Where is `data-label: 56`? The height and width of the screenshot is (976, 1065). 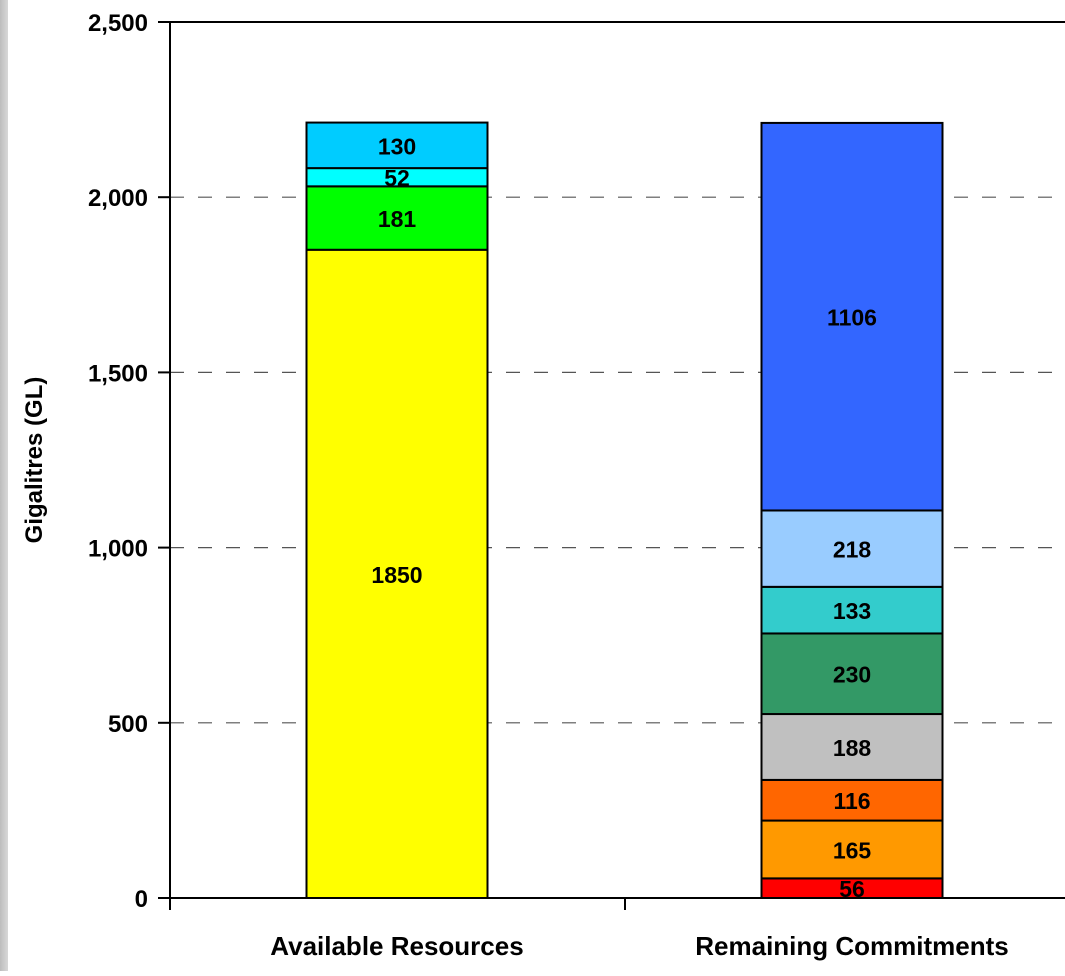
data-label: 56 is located at coordinates (852, 889).